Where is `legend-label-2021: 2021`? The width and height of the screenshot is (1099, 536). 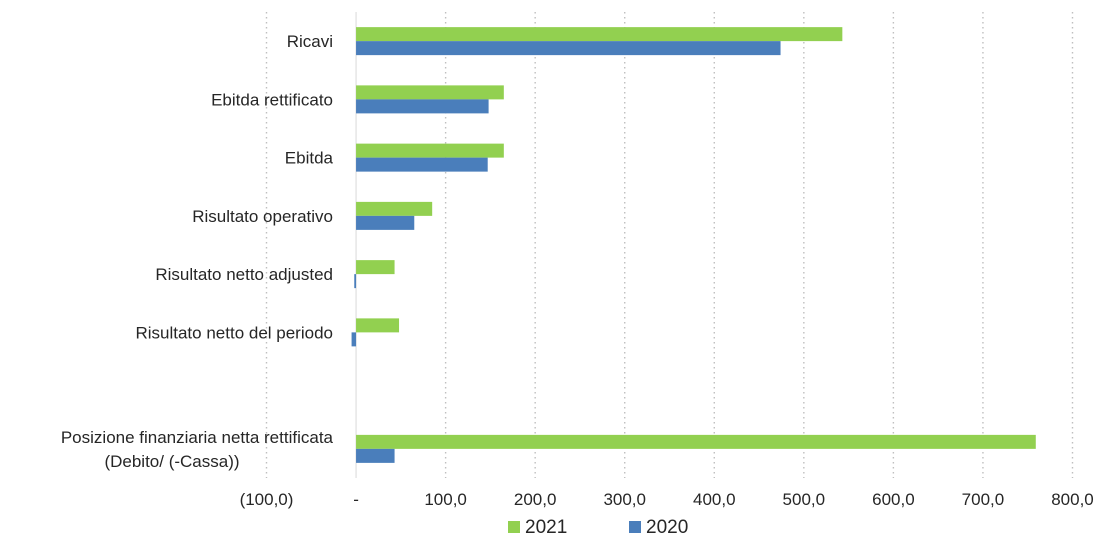
legend-label-2021: 2021 is located at coordinates (546, 526).